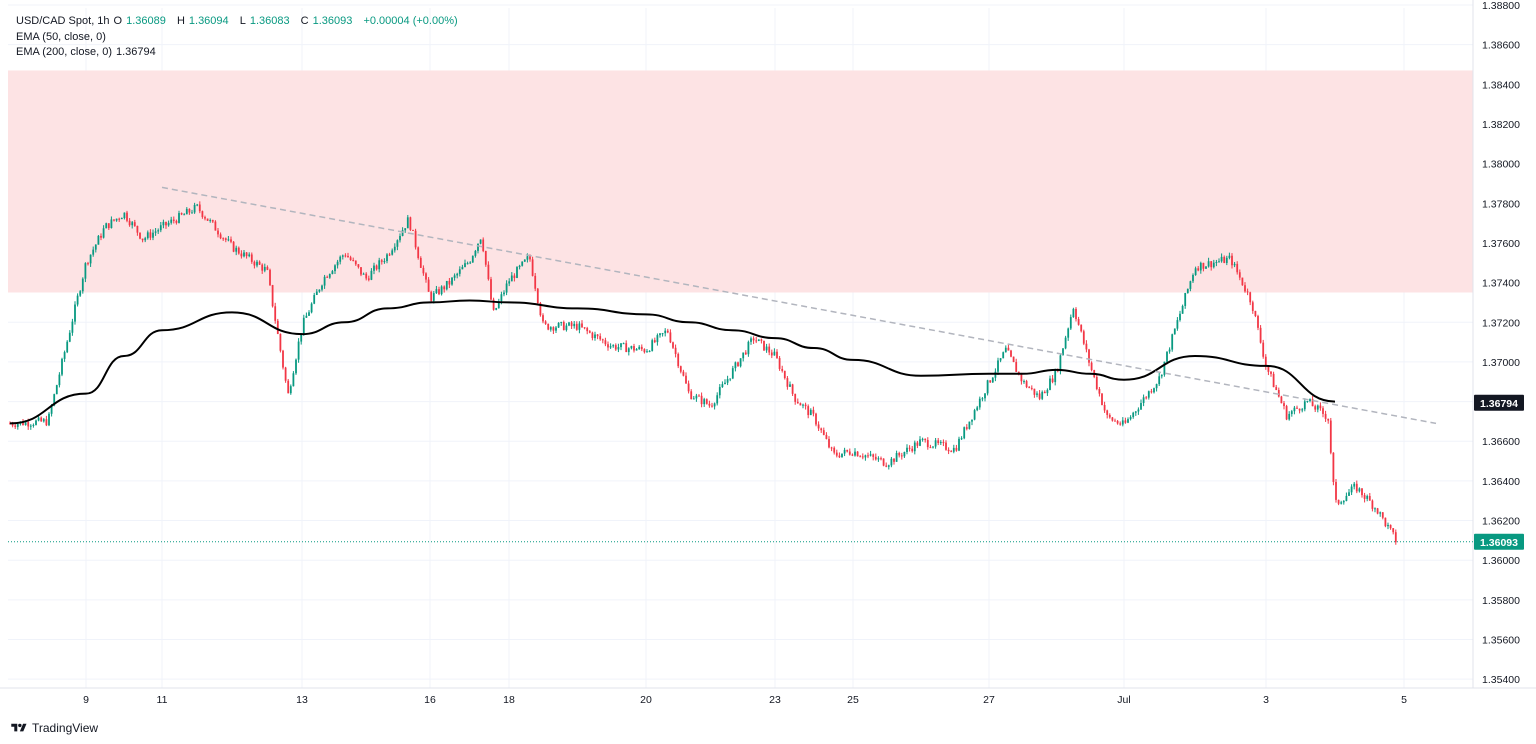 This screenshot has width=1536, height=744. What do you see at coordinates (19, 727) in the screenshot?
I see `tradingview-logo-icon` at bounding box center [19, 727].